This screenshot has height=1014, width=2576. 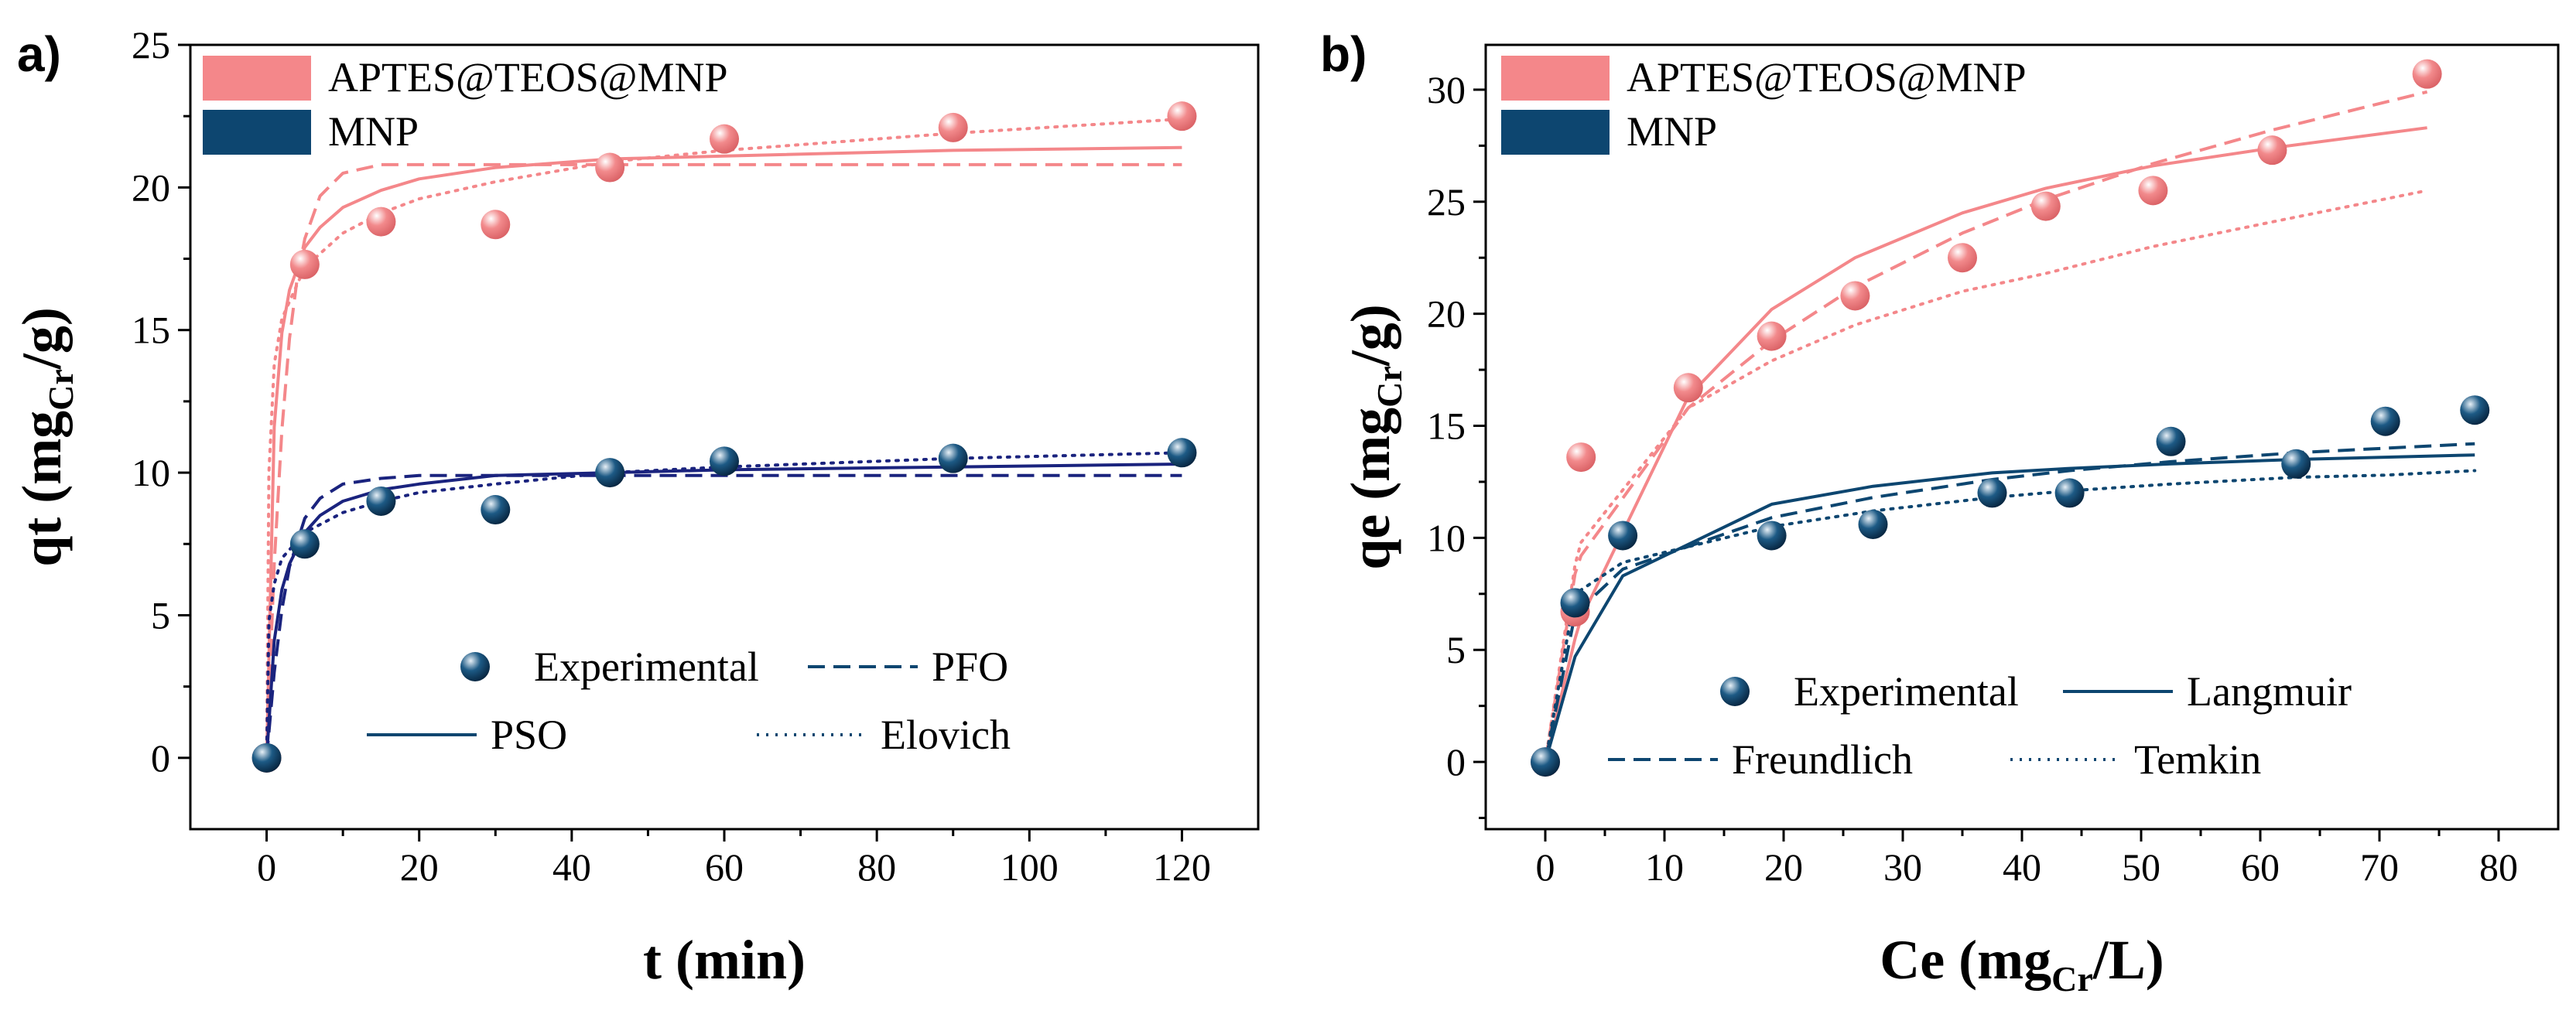 I want to click on x-tick-label: 50, so click(x=2141, y=867).